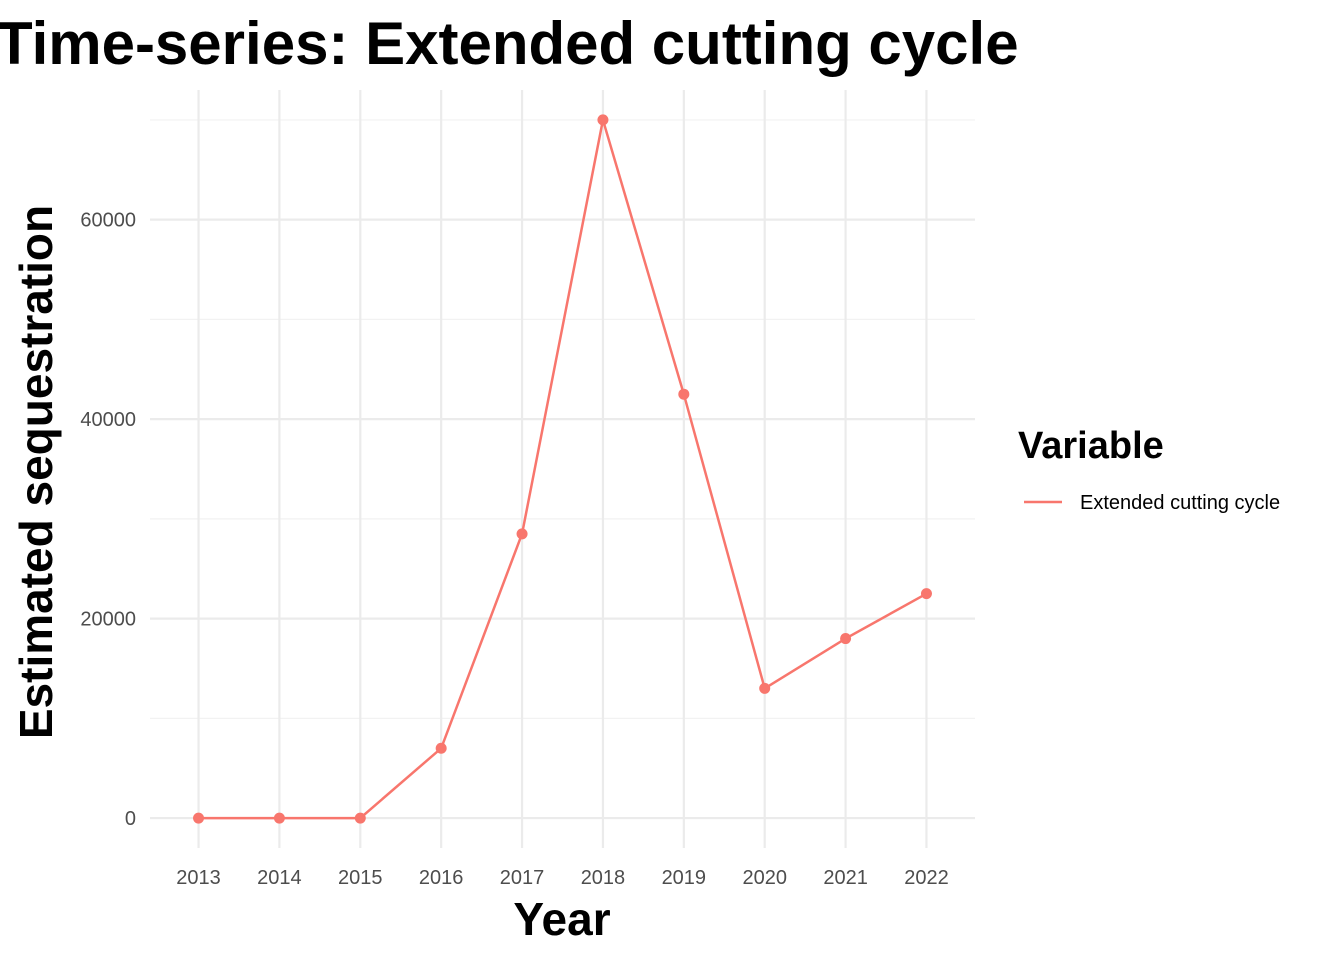 The image size is (1344, 960). Describe the element at coordinates (130, 819) in the screenshot. I see `y-tick-label: 0` at that location.